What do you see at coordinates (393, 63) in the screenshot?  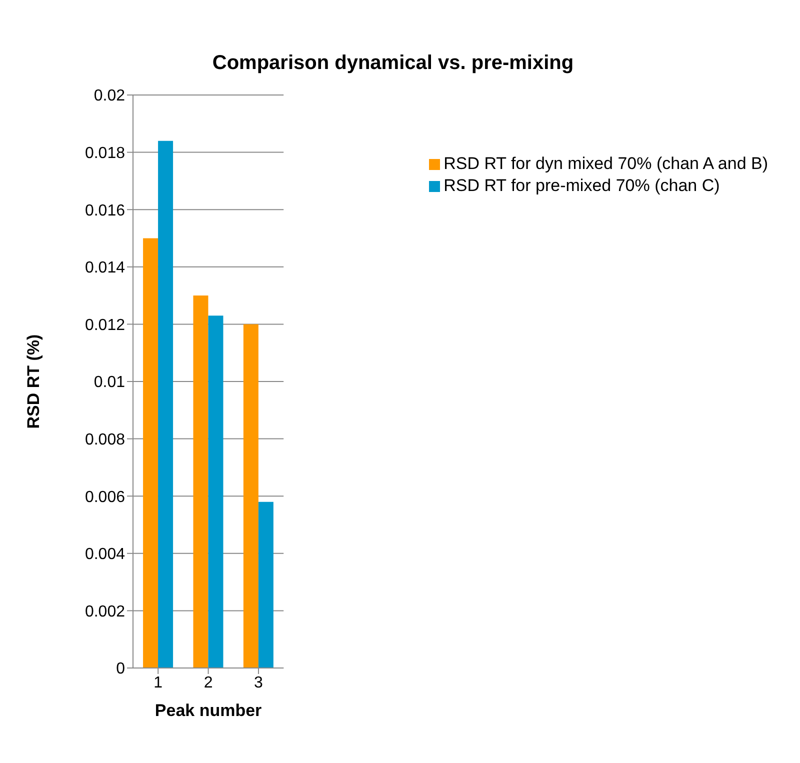 I see `text: Comparison dynamical vs. pre-mixing` at bounding box center [393, 63].